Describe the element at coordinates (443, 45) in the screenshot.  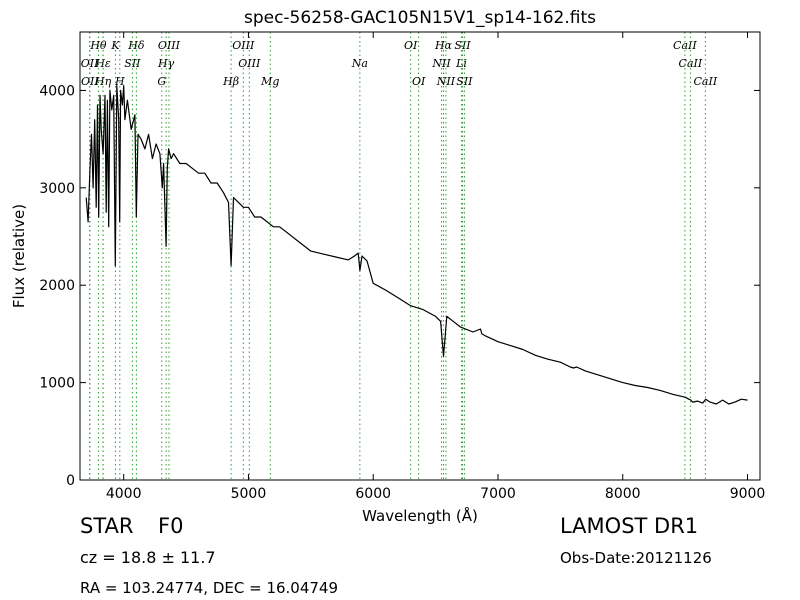
I see `line-marker-label: Hα` at that location.